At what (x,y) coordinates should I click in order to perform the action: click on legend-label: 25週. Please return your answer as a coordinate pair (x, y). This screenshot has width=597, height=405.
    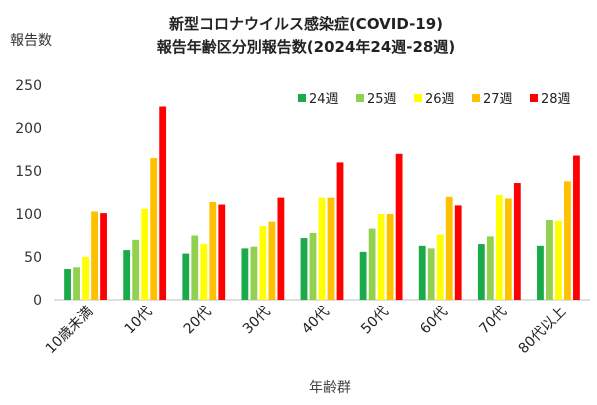
    Looking at the image, I should click on (382, 99).